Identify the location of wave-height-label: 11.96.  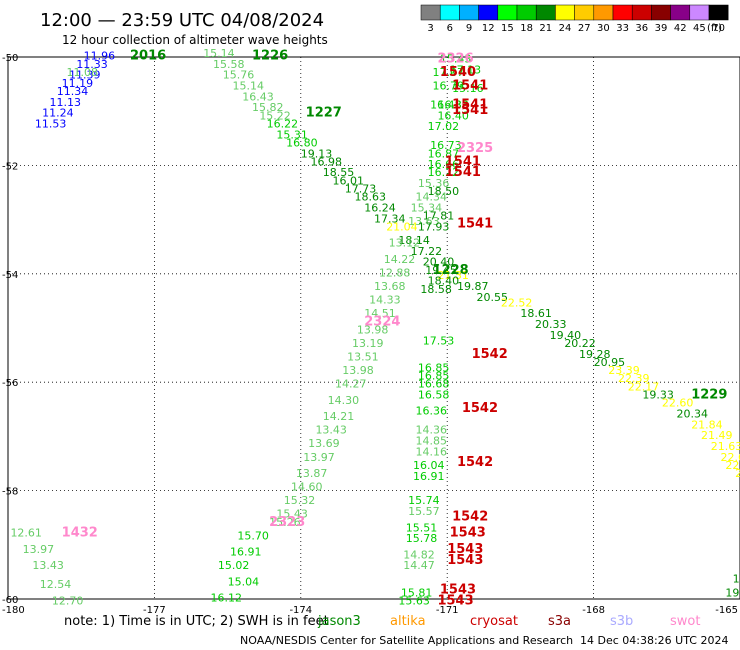
(100, 56).